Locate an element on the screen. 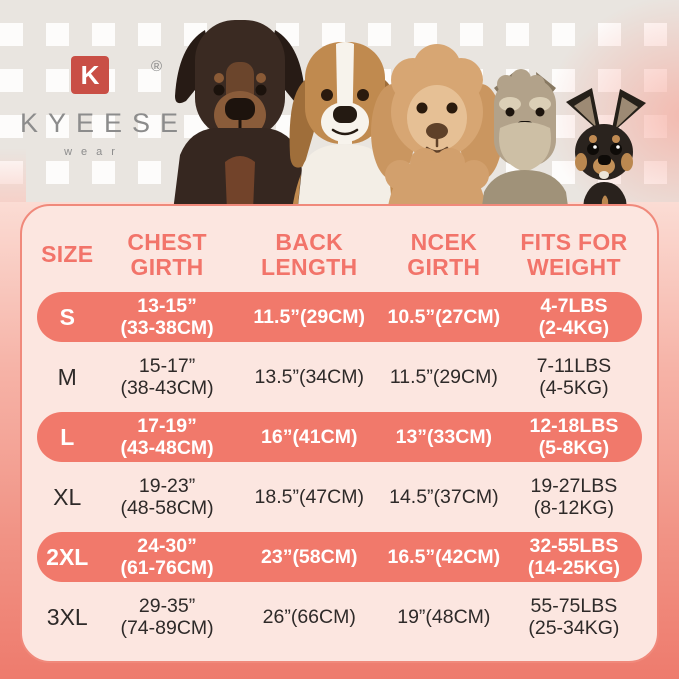 The image size is (679, 679). cell-size: M is located at coordinates (67, 376).